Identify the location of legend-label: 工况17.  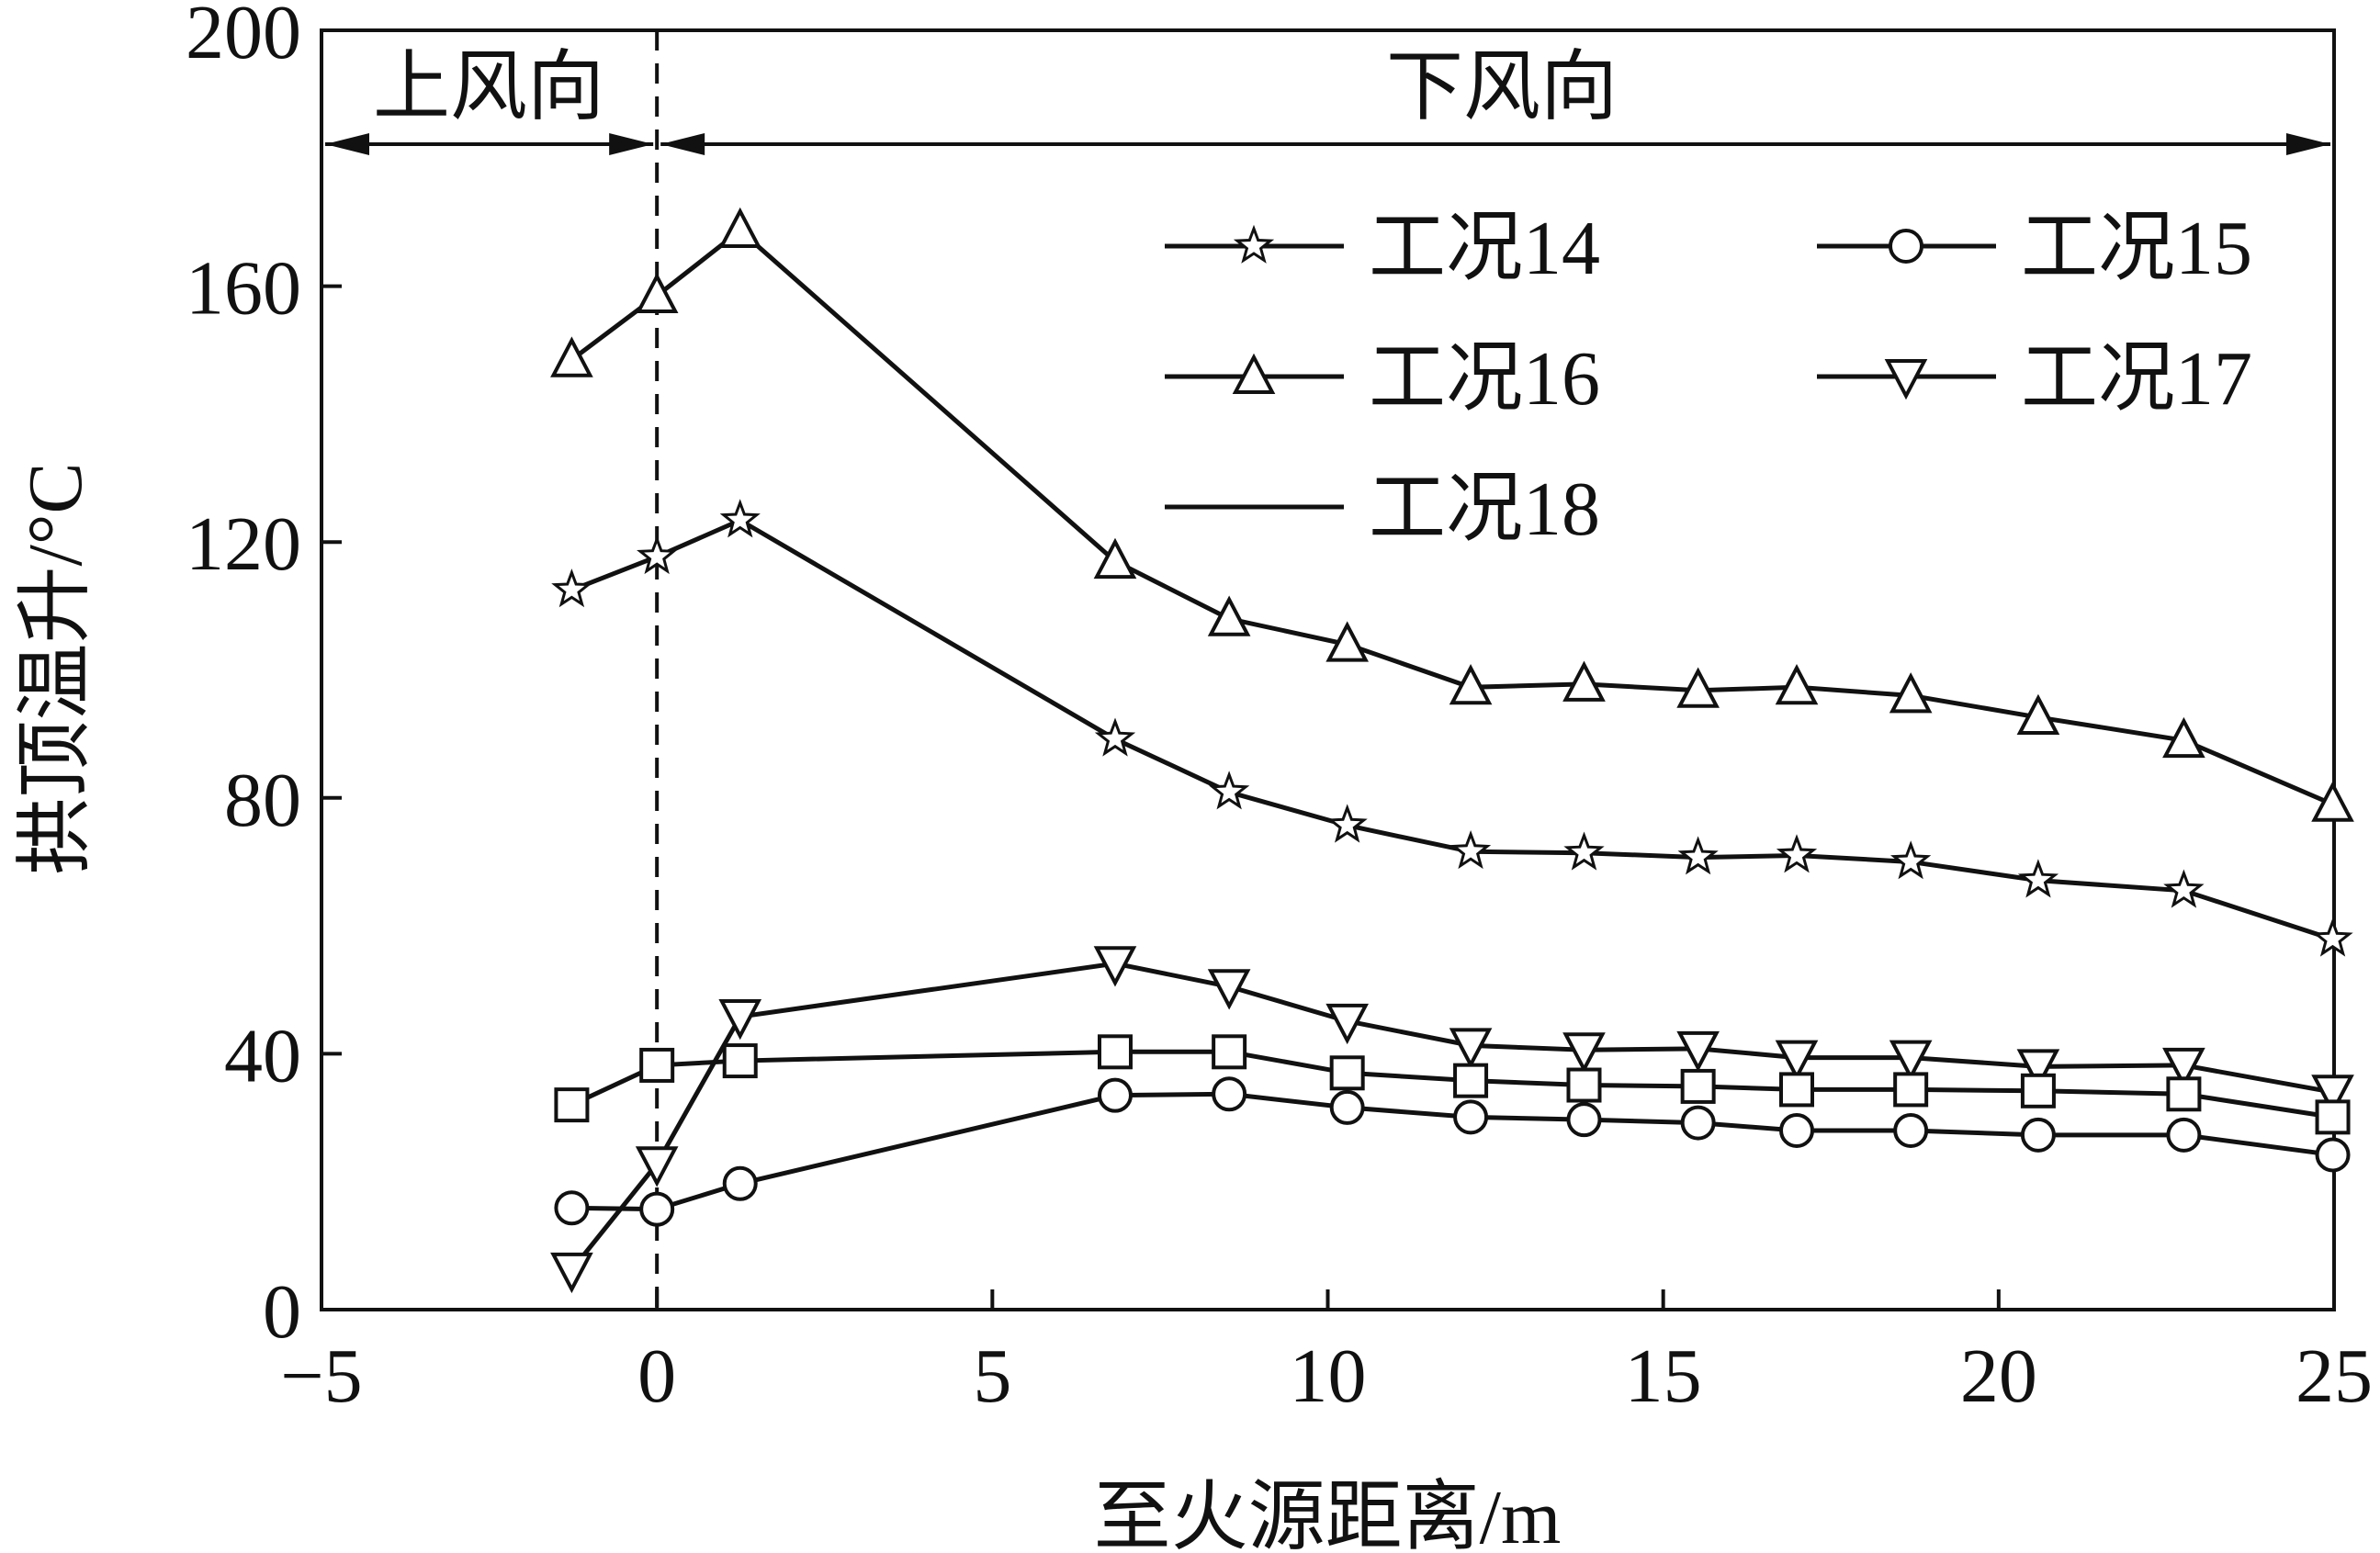
(2136, 379).